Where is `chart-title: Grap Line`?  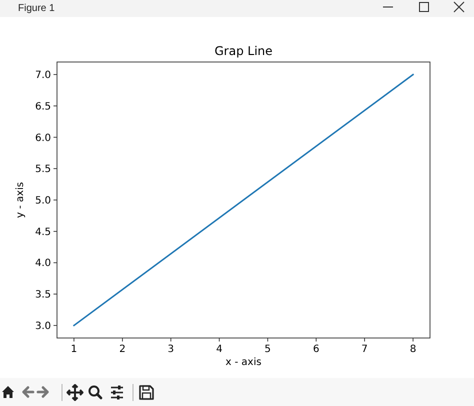
chart-title: Grap Line is located at coordinates (243, 51).